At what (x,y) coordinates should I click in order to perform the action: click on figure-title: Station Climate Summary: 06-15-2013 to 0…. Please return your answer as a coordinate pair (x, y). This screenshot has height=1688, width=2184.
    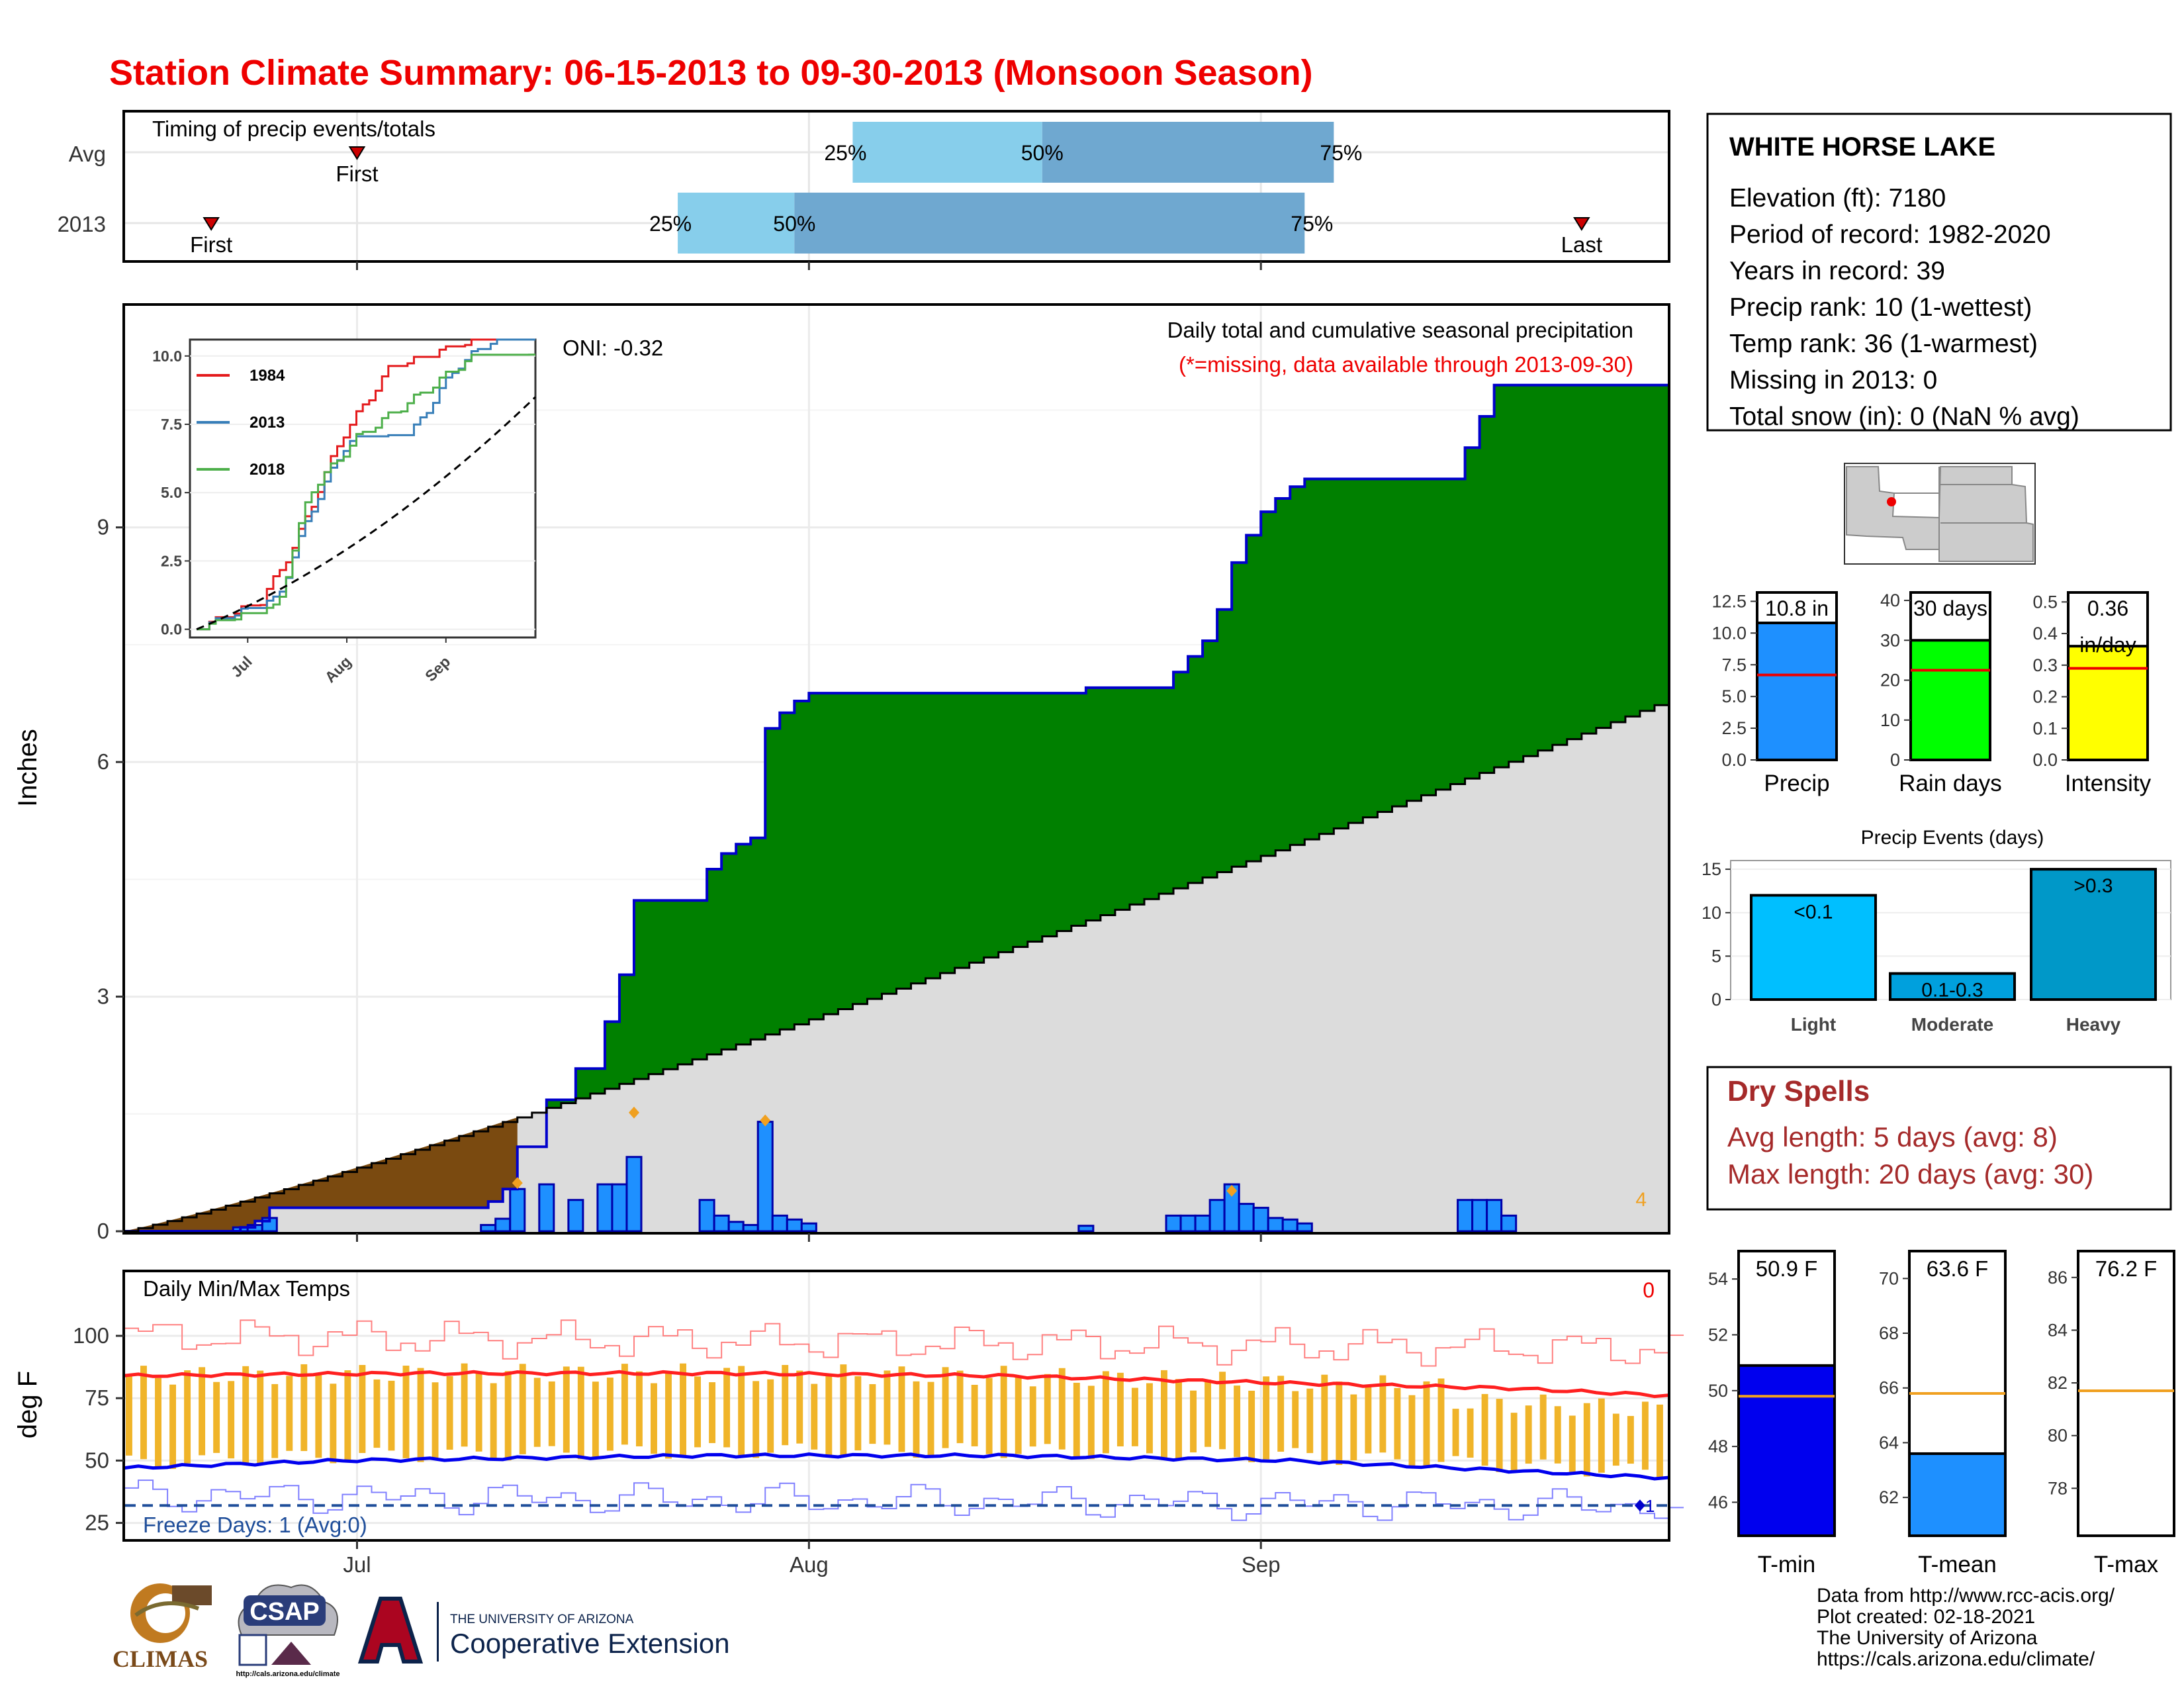
    Looking at the image, I should click on (711, 73).